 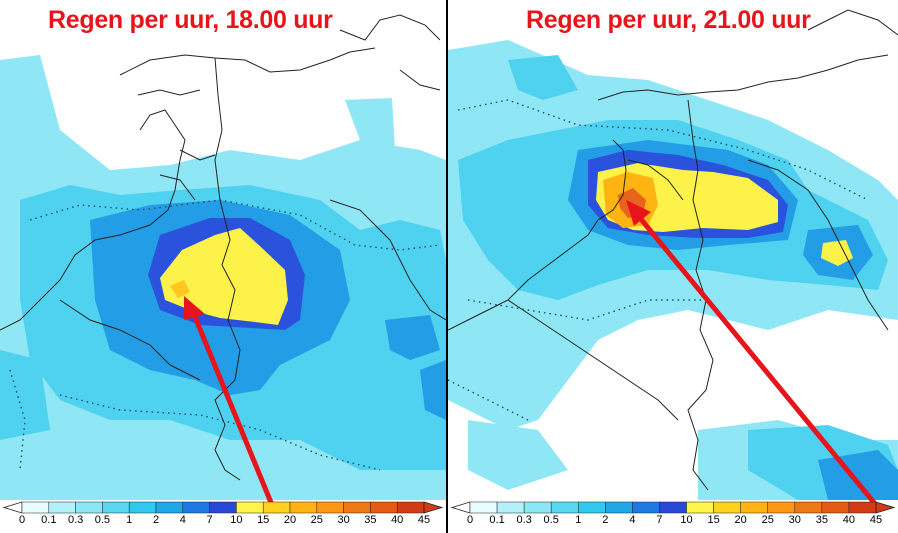 I want to click on rain-area-orange-spot, so click(x=180, y=289).